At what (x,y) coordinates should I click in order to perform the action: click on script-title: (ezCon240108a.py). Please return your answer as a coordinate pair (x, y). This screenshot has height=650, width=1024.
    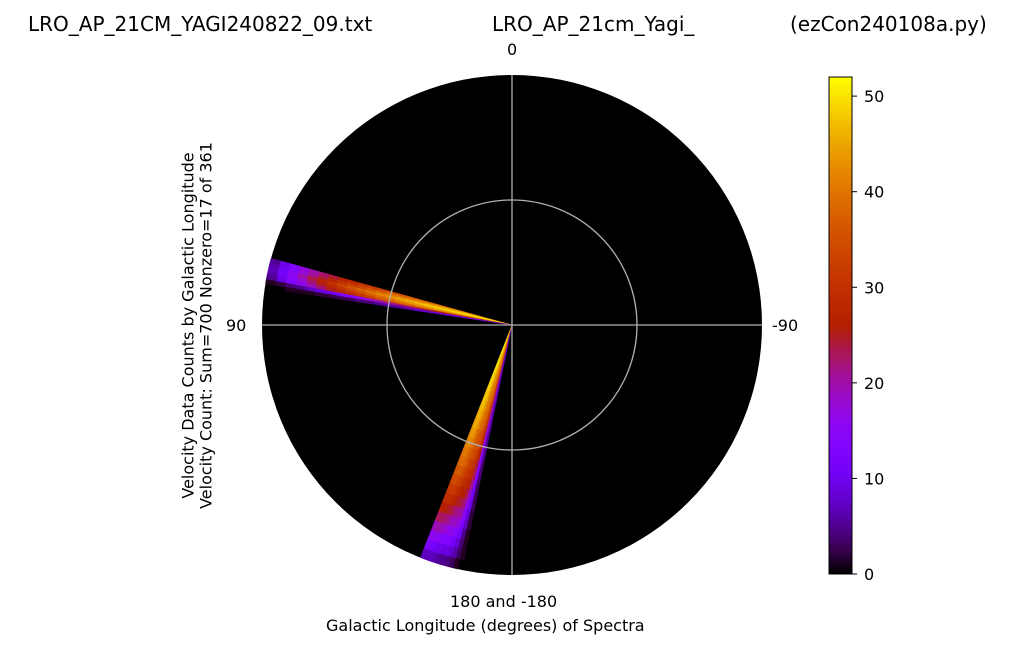
    Looking at the image, I should click on (888, 24).